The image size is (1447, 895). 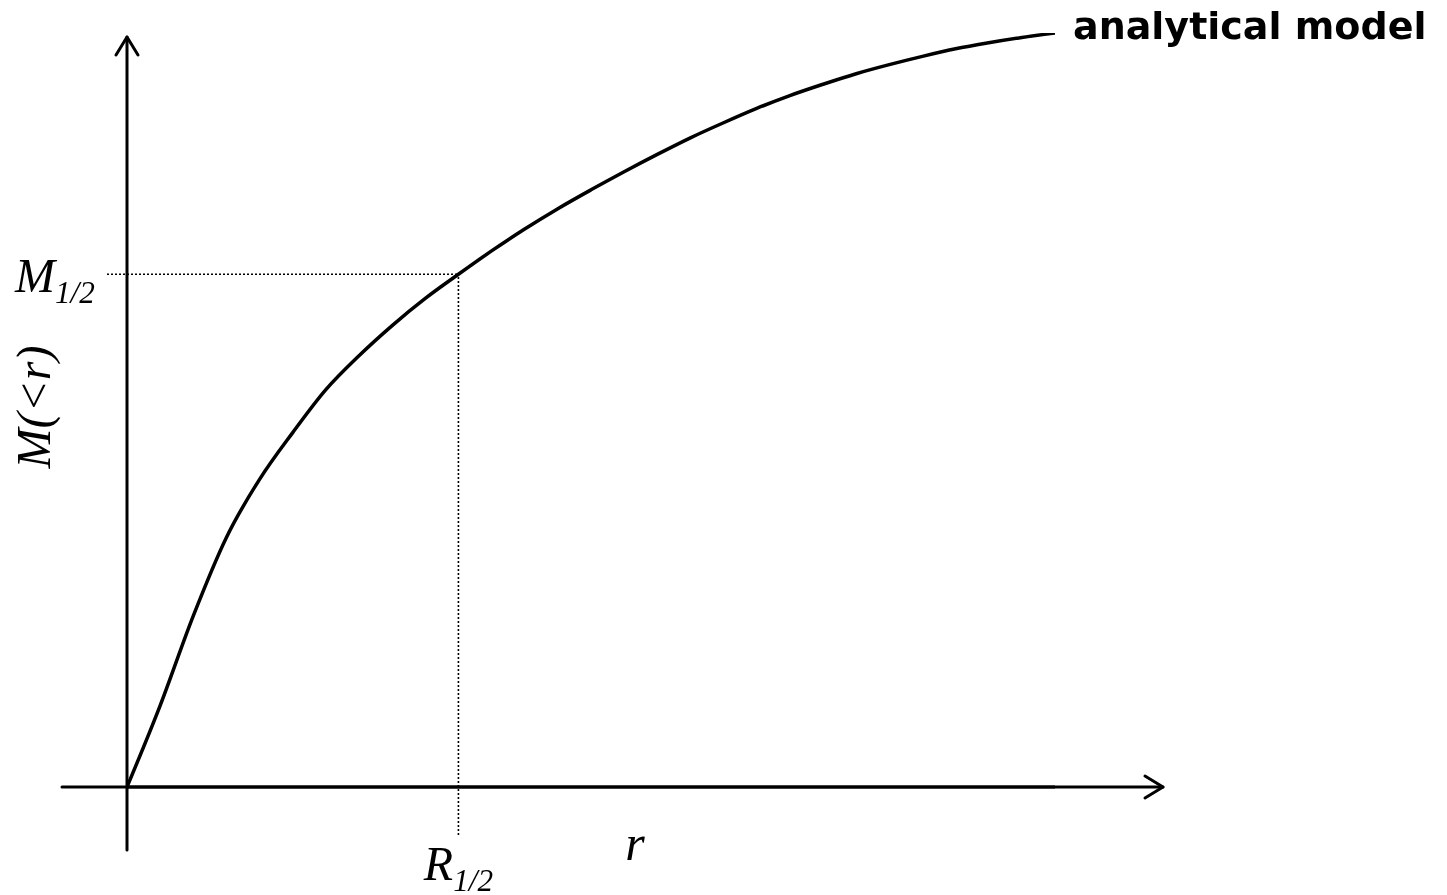 What do you see at coordinates (635, 843) in the screenshot?
I see `x-axis-title: r` at bounding box center [635, 843].